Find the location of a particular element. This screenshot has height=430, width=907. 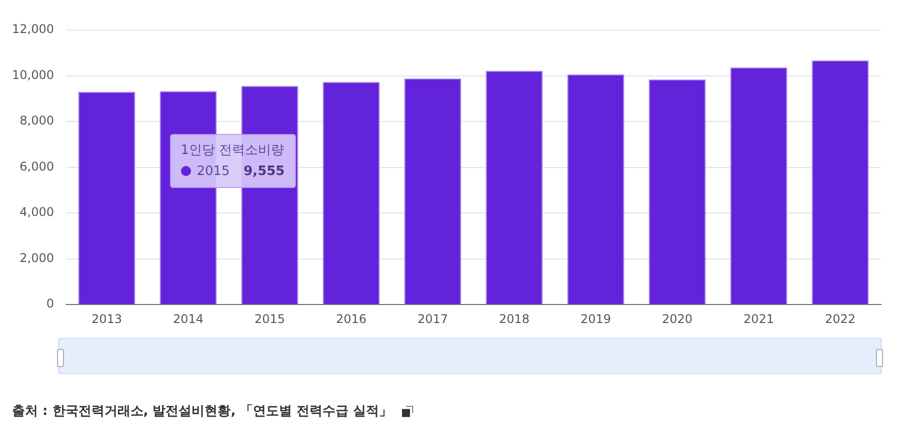

source-note: 출처 : 한국전력거래소, 발전설비현황, 「연도별 전력수급 실적」 is located at coordinates (202, 411).